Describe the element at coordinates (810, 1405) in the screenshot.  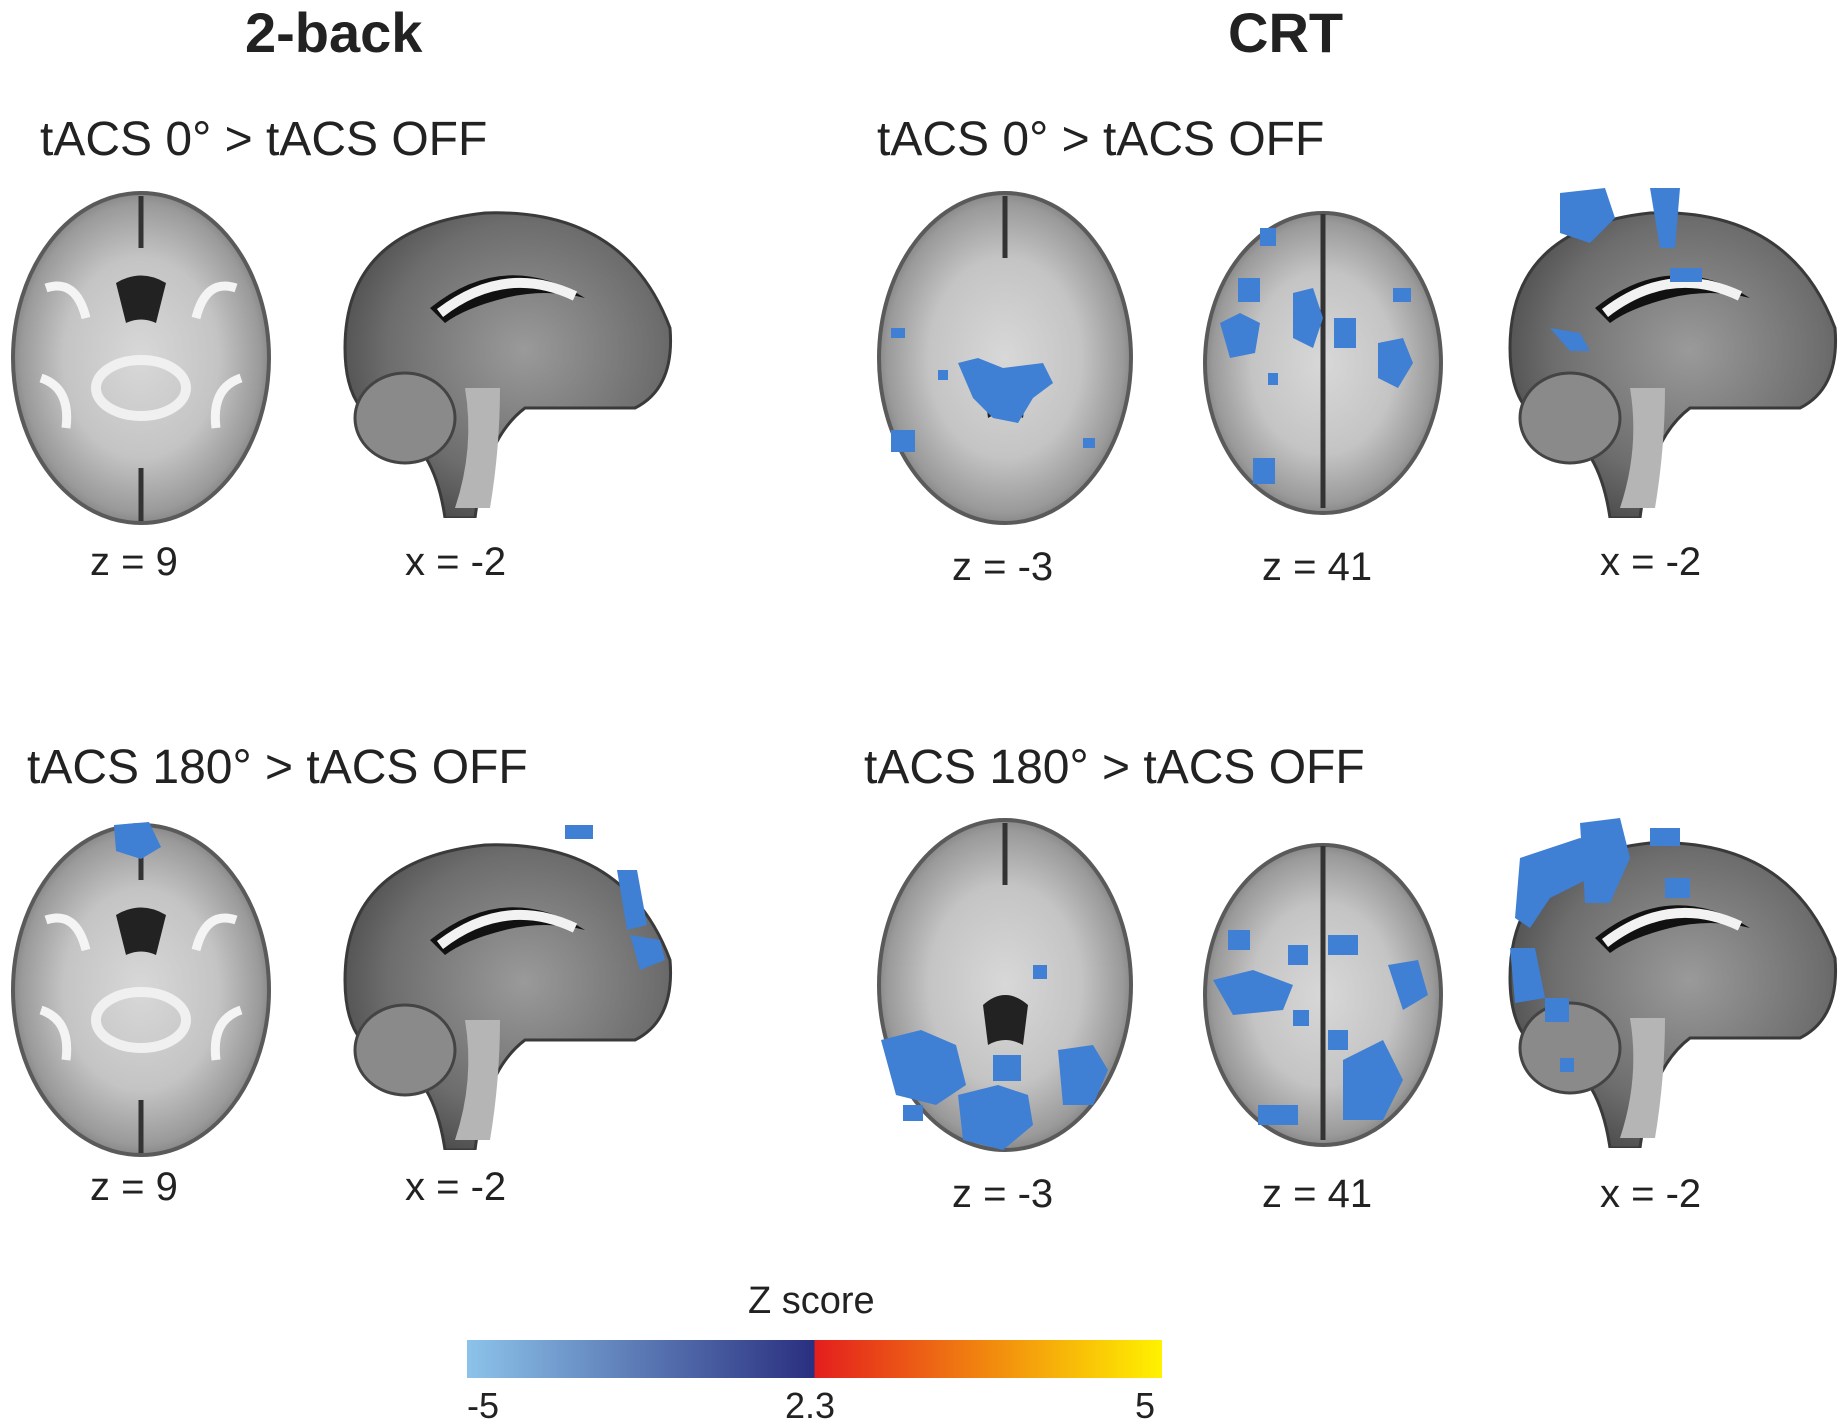
I see `colorbar-tick-threshold: 2.3` at that location.